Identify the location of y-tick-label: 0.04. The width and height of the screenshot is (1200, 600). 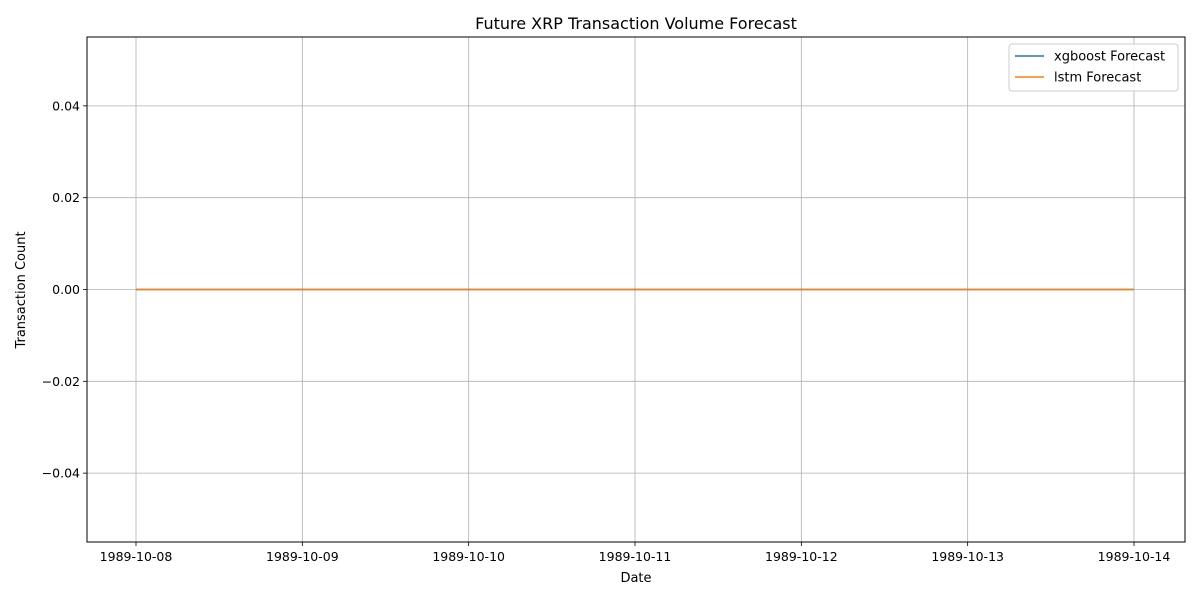
(66, 105).